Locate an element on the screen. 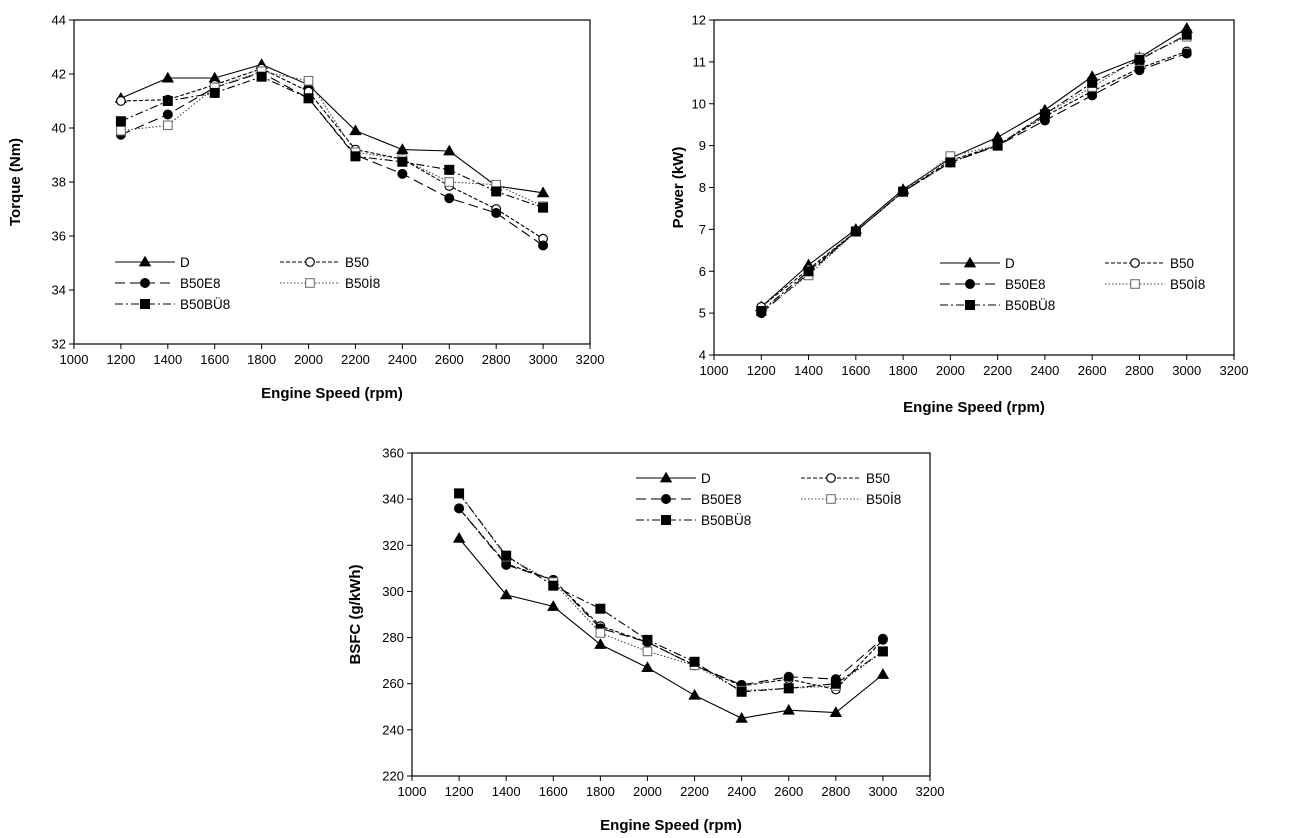 The height and width of the screenshot is (838, 1296). y-tick-label: 4 is located at coordinates (702, 355).